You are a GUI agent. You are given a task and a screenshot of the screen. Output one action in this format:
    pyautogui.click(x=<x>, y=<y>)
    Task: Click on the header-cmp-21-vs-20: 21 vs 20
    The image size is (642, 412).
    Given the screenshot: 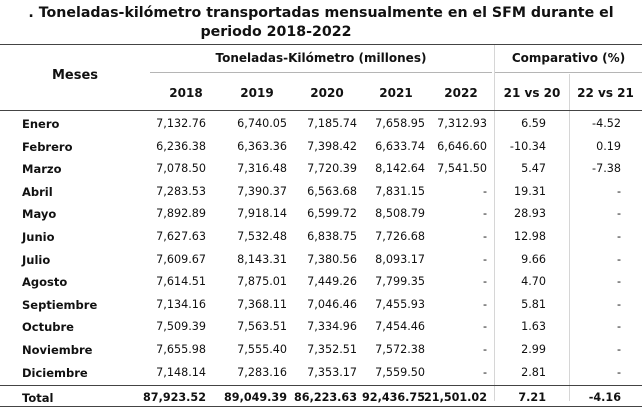 What is the action you would take?
    pyautogui.click(x=532, y=93)
    